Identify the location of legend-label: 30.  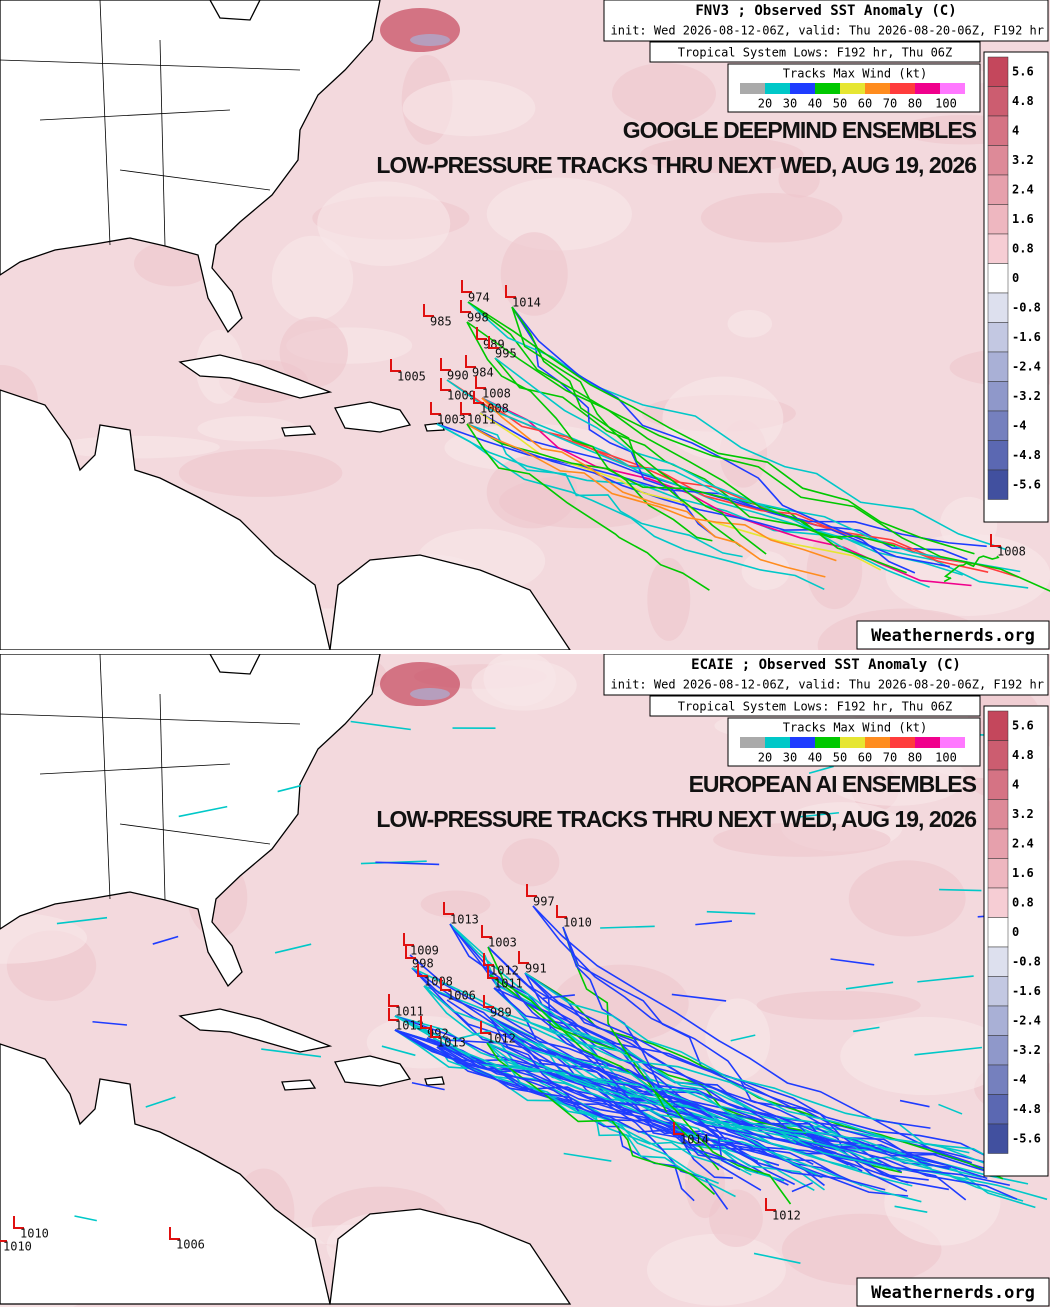
(790, 104).